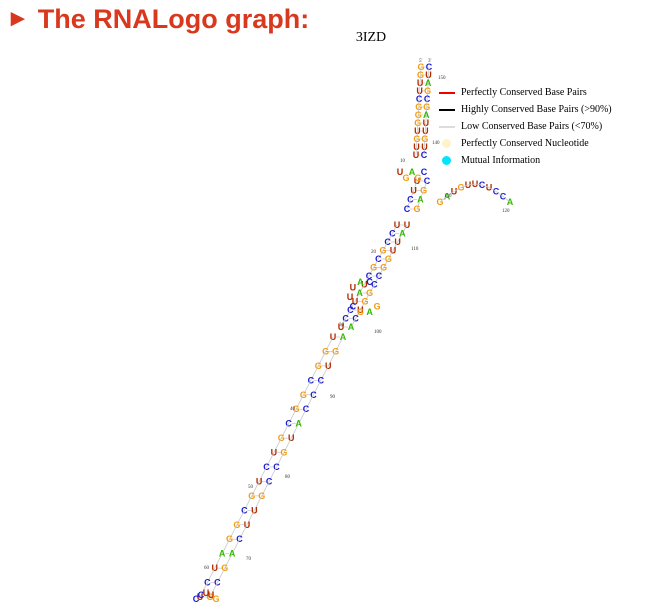 The image size is (662, 615). Describe the element at coordinates (447, 93) in the screenshot. I see `red-line-swatch` at that location.